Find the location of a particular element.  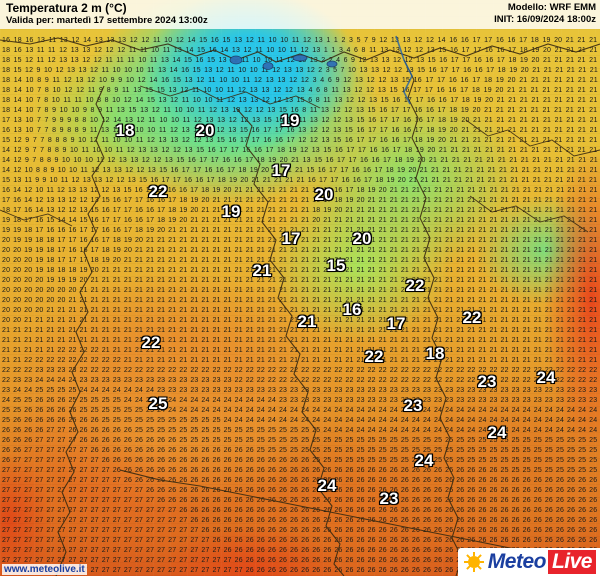

isotherm-label: 16 is located at coordinates (352, 309).